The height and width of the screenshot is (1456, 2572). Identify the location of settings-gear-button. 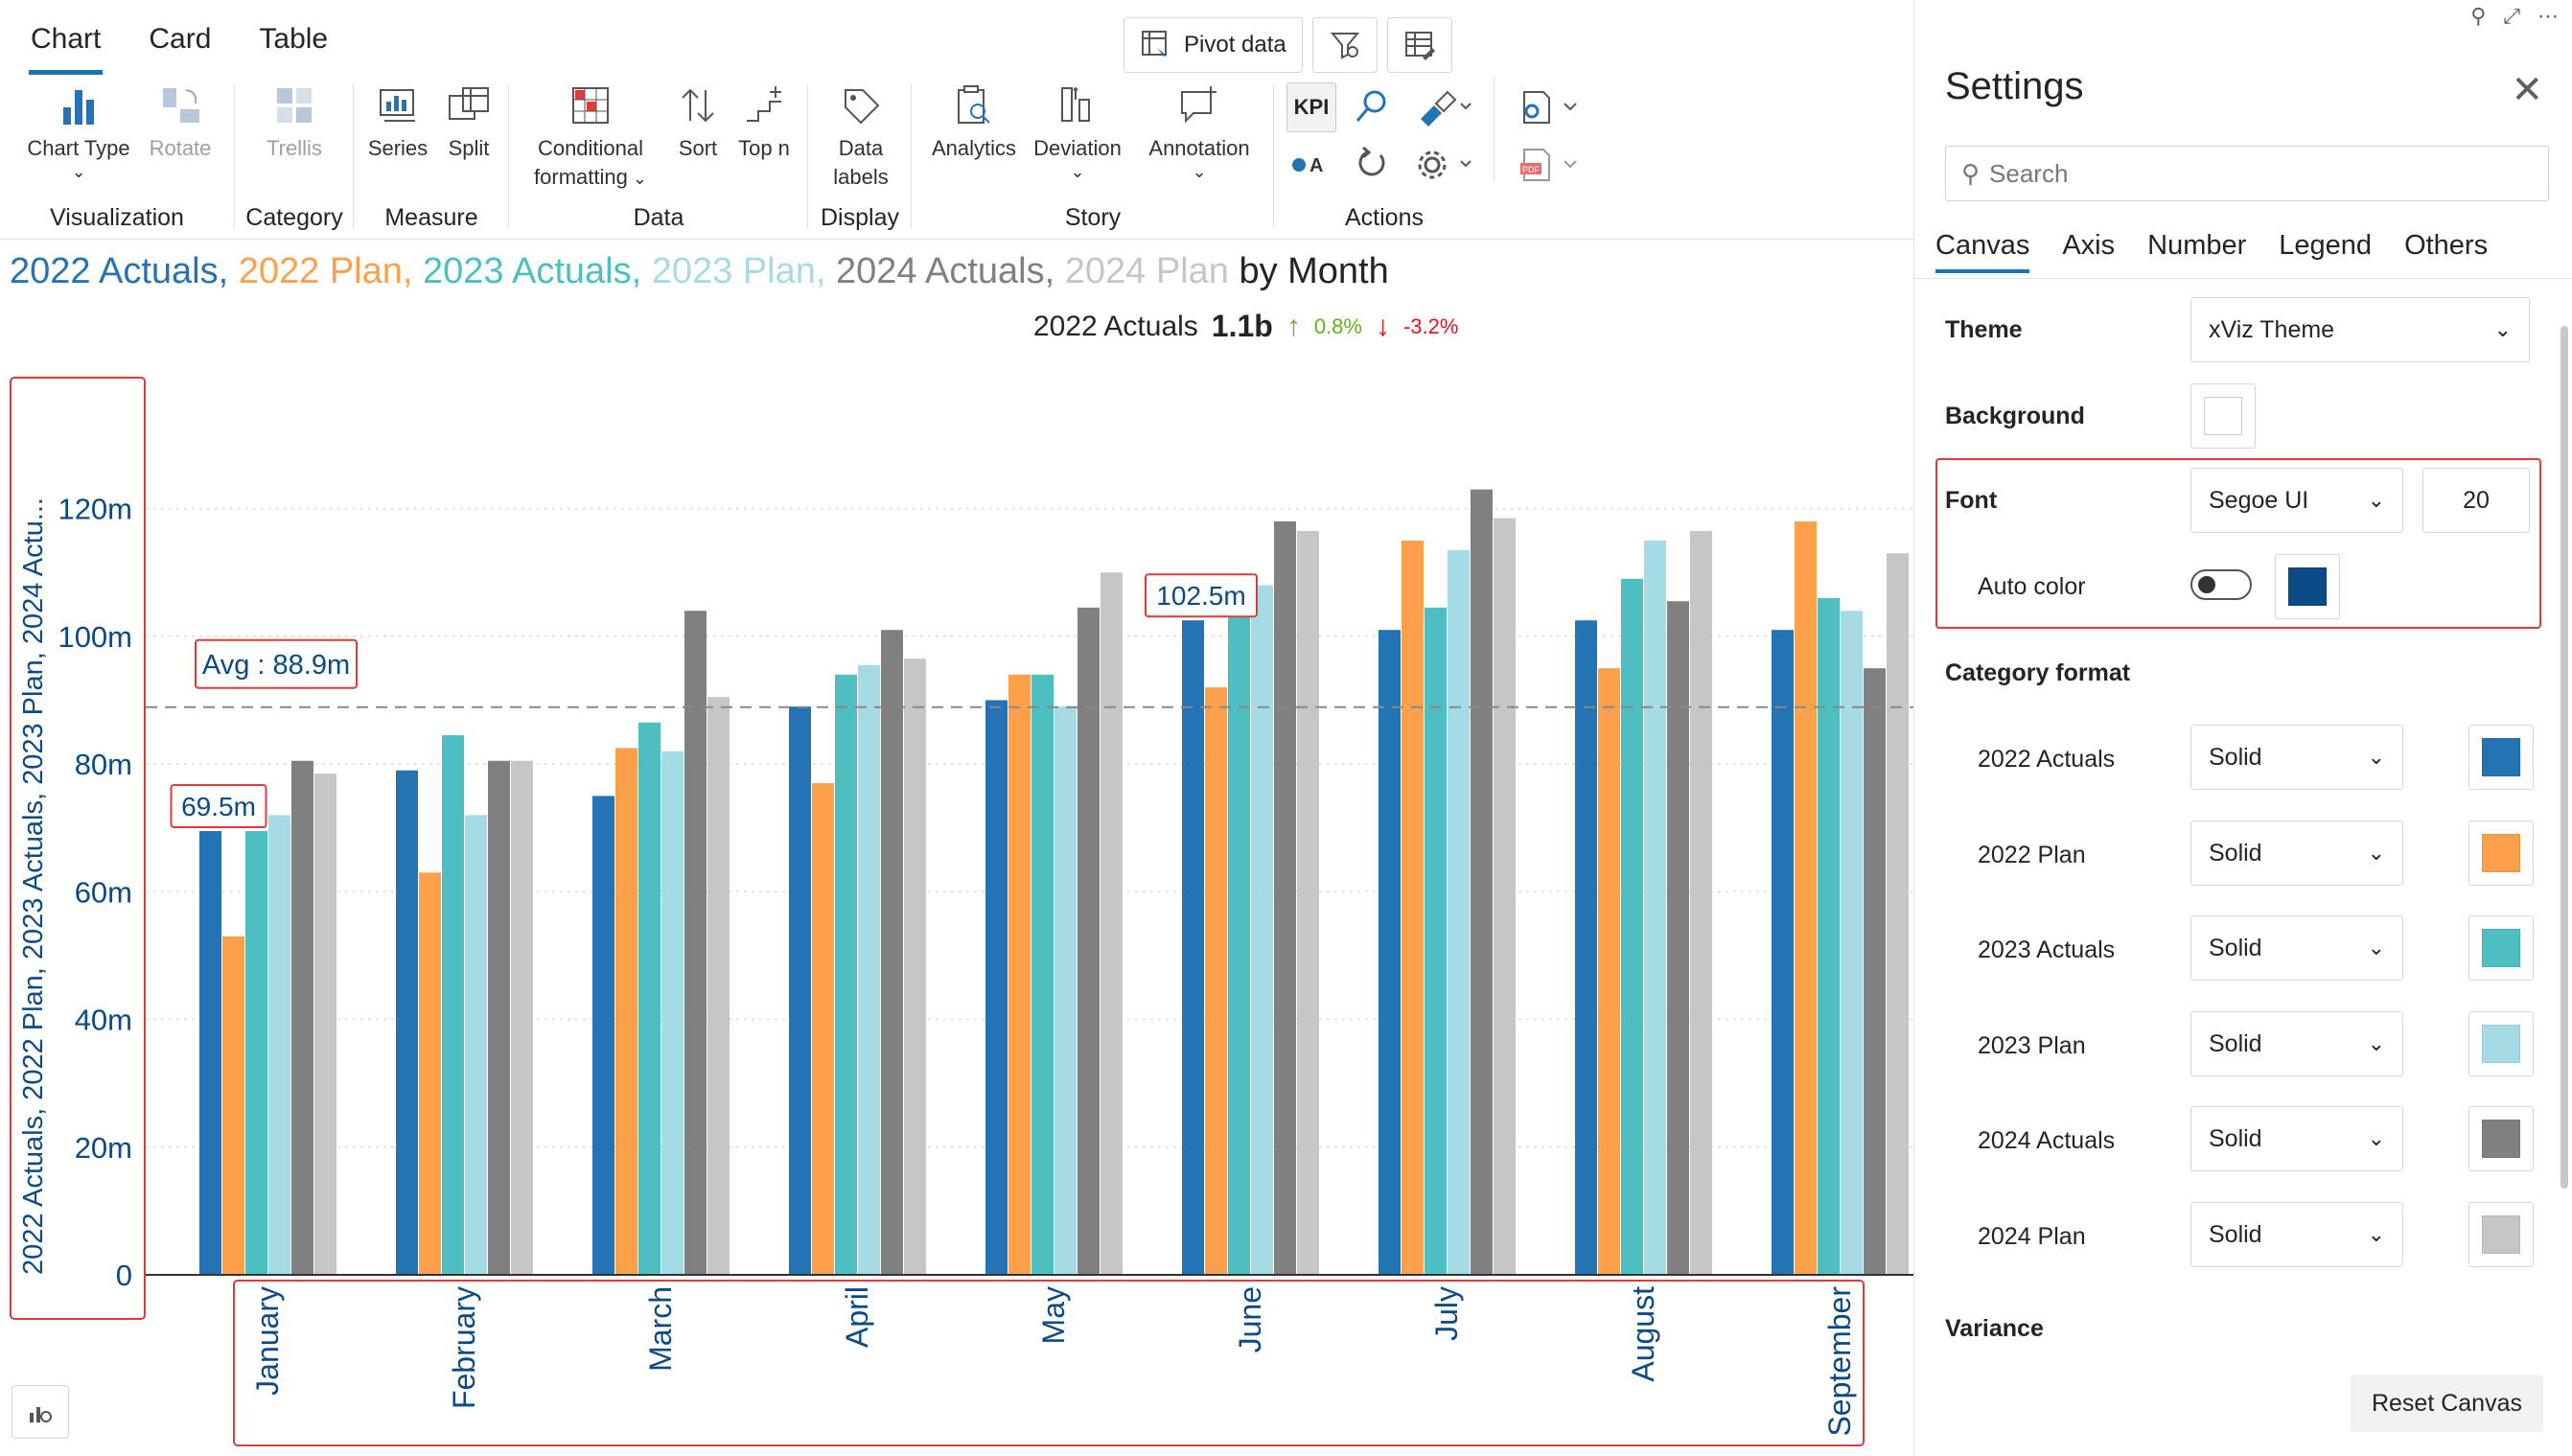
(1443, 165).